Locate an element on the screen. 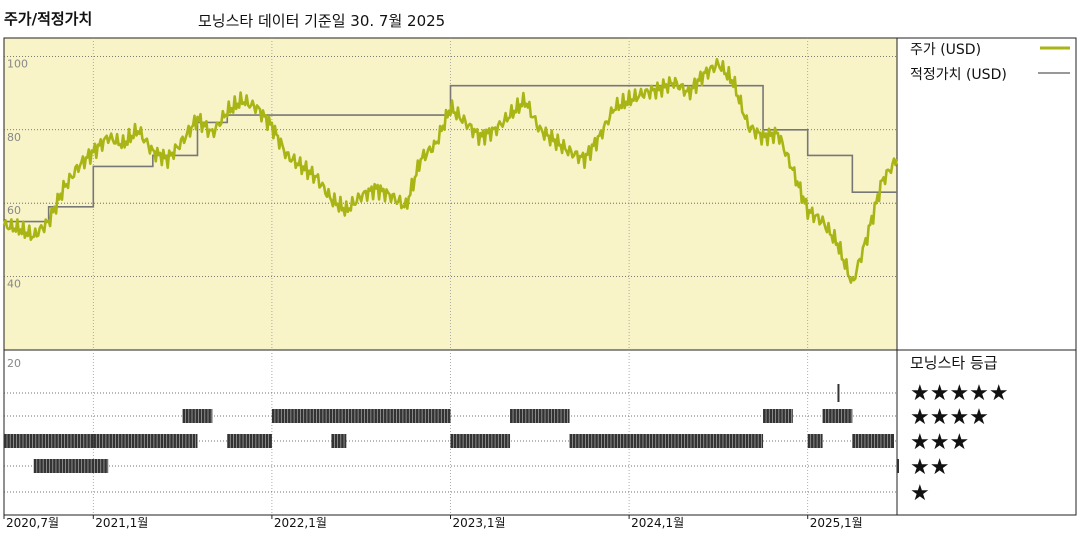 This screenshot has width=1080, height=540. x-tick-label: 2024,1월 is located at coordinates (657, 523).